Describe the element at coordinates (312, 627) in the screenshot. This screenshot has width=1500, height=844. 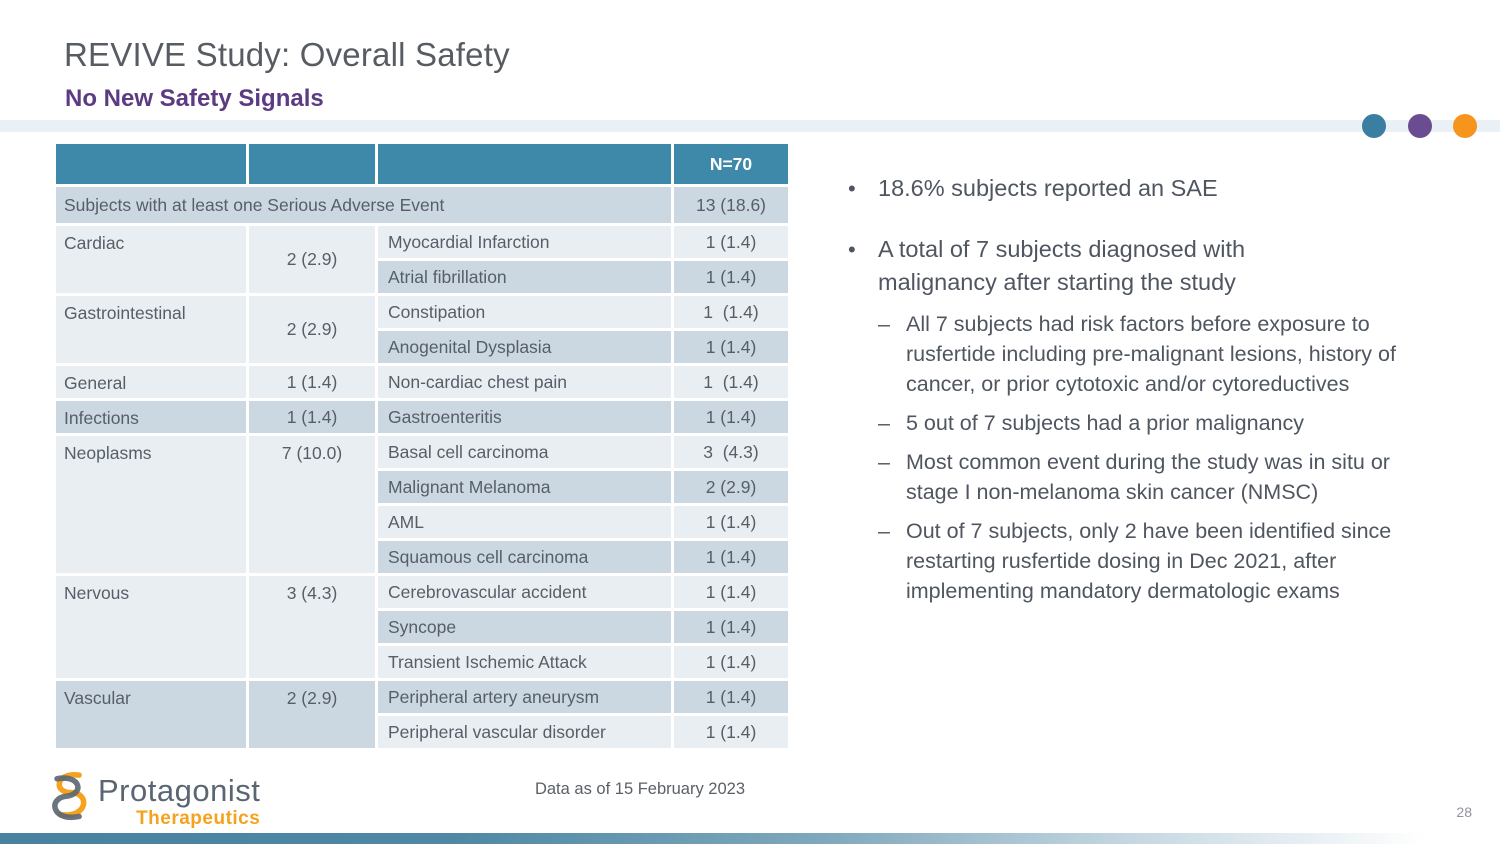
I see `category-count-cell: 3 (4.3)` at that location.